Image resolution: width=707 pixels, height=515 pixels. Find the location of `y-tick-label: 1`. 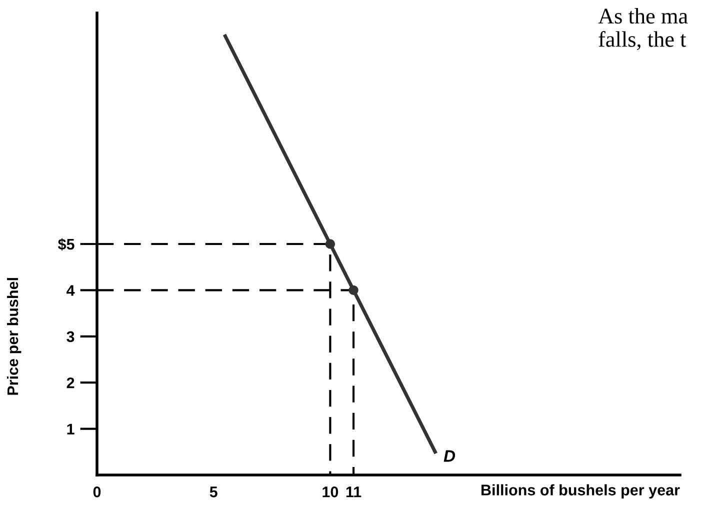

y-tick-label: 1 is located at coordinates (70, 429).